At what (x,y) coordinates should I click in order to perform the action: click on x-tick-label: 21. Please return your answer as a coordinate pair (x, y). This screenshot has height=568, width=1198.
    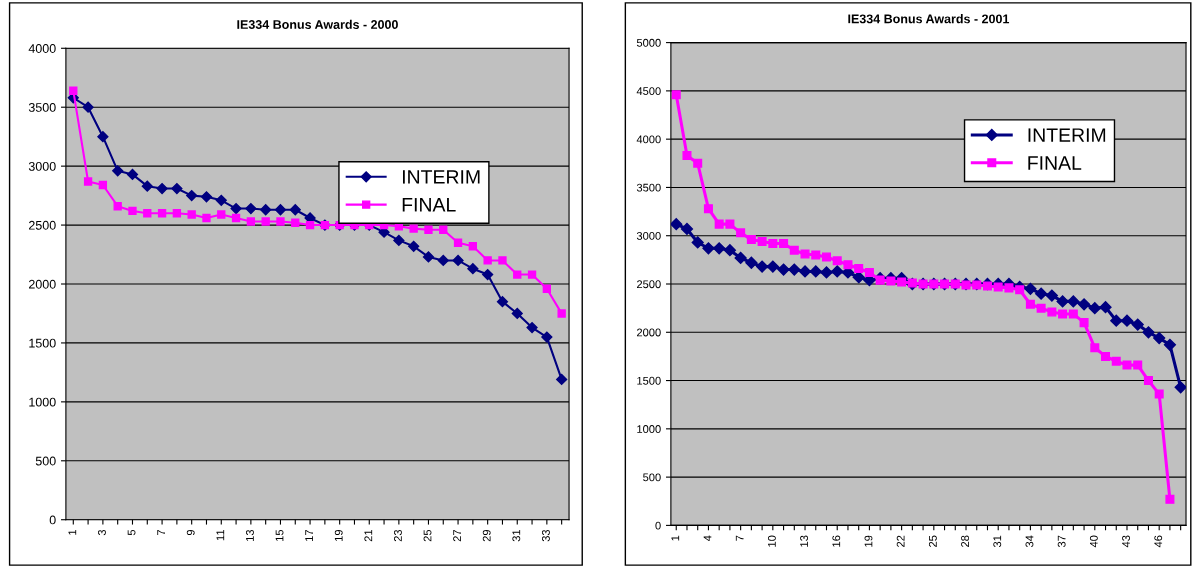
    Looking at the image, I should click on (368, 535).